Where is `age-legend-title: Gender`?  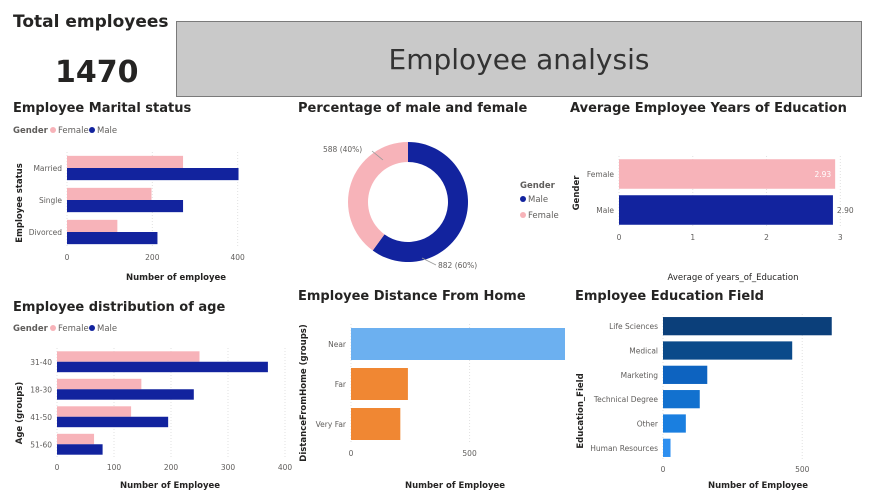 age-legend-title: Gender is located at coordinates (31, 329).